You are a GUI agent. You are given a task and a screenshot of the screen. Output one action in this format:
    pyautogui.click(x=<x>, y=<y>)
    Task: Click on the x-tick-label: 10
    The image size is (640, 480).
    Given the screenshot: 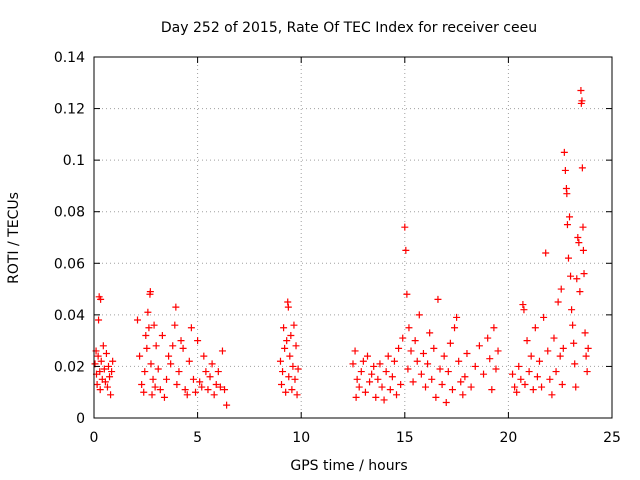 What is the action you would take?
    pyautogui.click(x=301, y=438)
    